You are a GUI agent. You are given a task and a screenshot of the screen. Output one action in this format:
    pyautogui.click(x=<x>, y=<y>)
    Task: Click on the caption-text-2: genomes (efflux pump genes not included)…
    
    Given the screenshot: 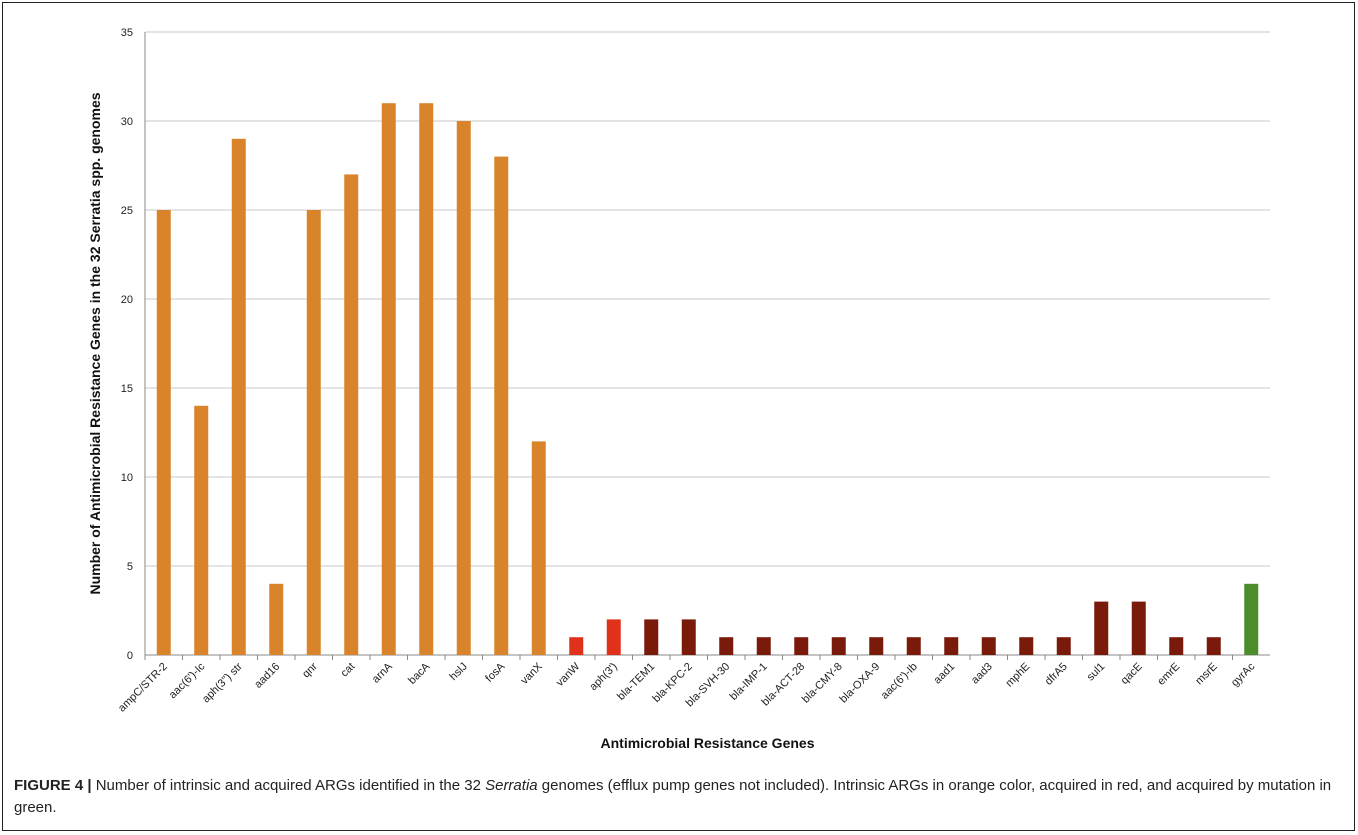 What is the action you would take?
    pyautogui.click(x=673, y=796)
    